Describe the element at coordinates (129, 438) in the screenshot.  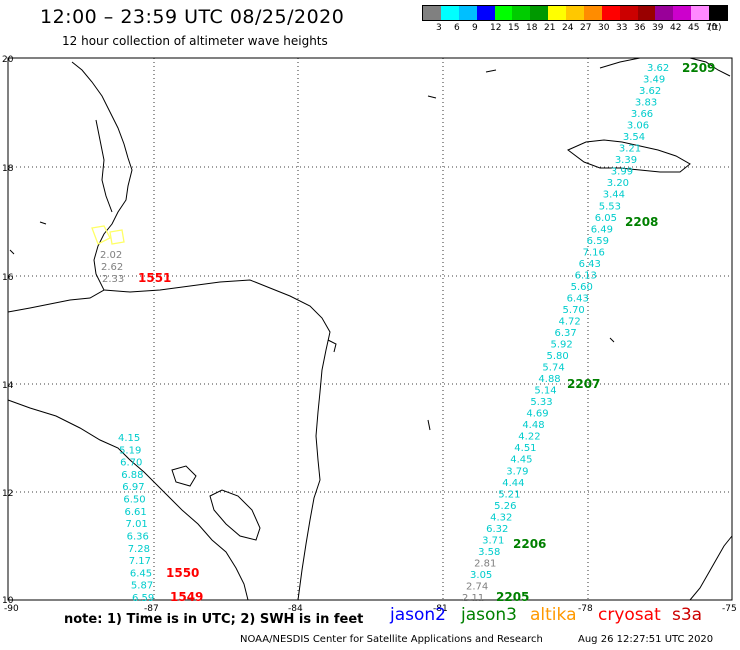
I see `wave-height-value: 4.15` at that location.